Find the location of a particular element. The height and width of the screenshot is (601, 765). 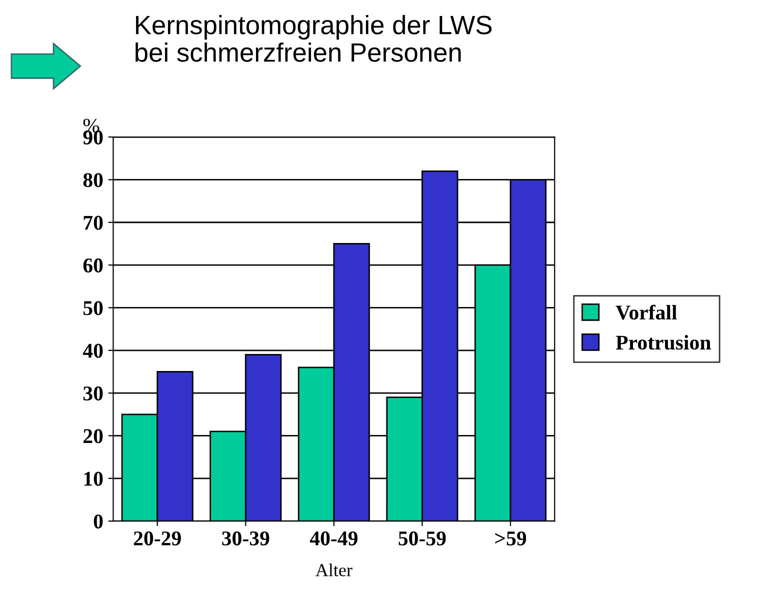

x-tick-label: >59 is located at coordinates (510, 538).